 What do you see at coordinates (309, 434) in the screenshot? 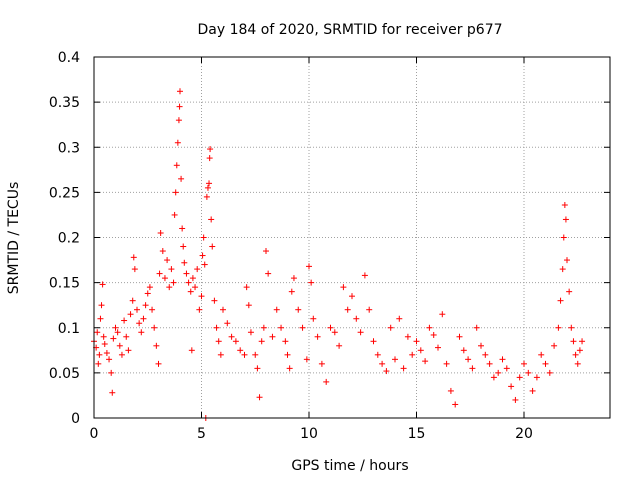
I see `x-tick-label: 10` at bounding box center [309, 434].